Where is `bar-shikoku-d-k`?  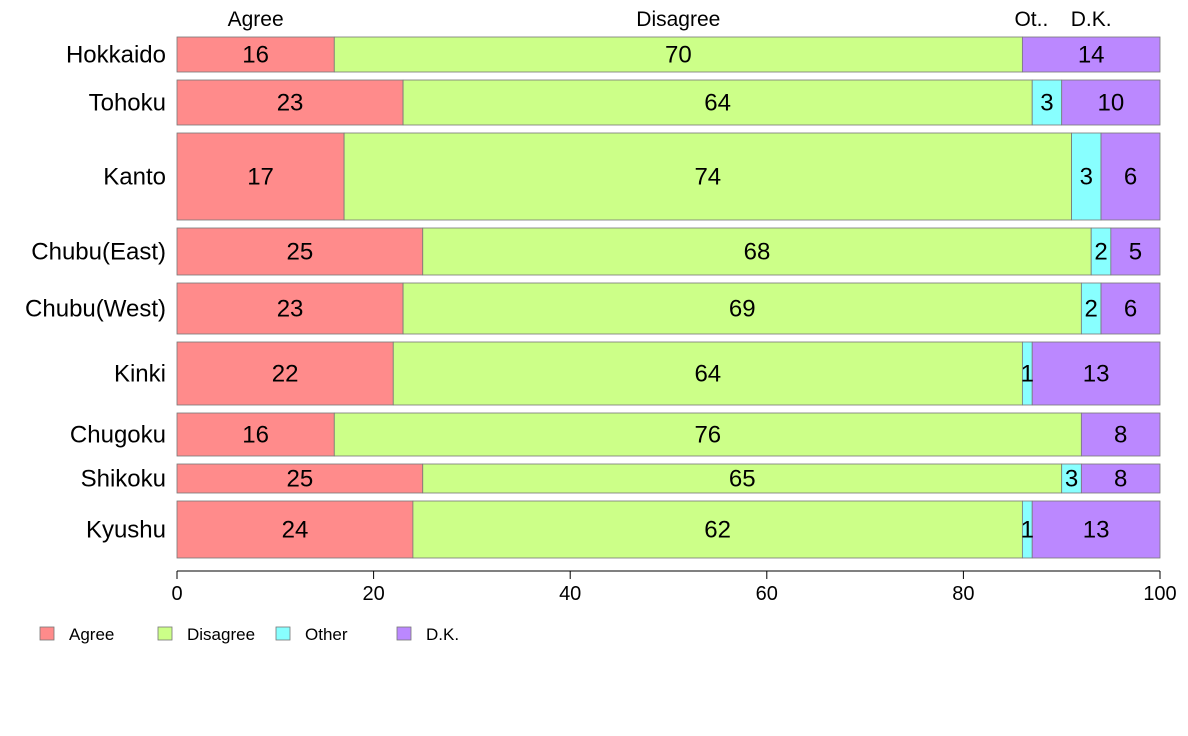 bar-shikoku-d-k is located at coordinates (1120, 478).